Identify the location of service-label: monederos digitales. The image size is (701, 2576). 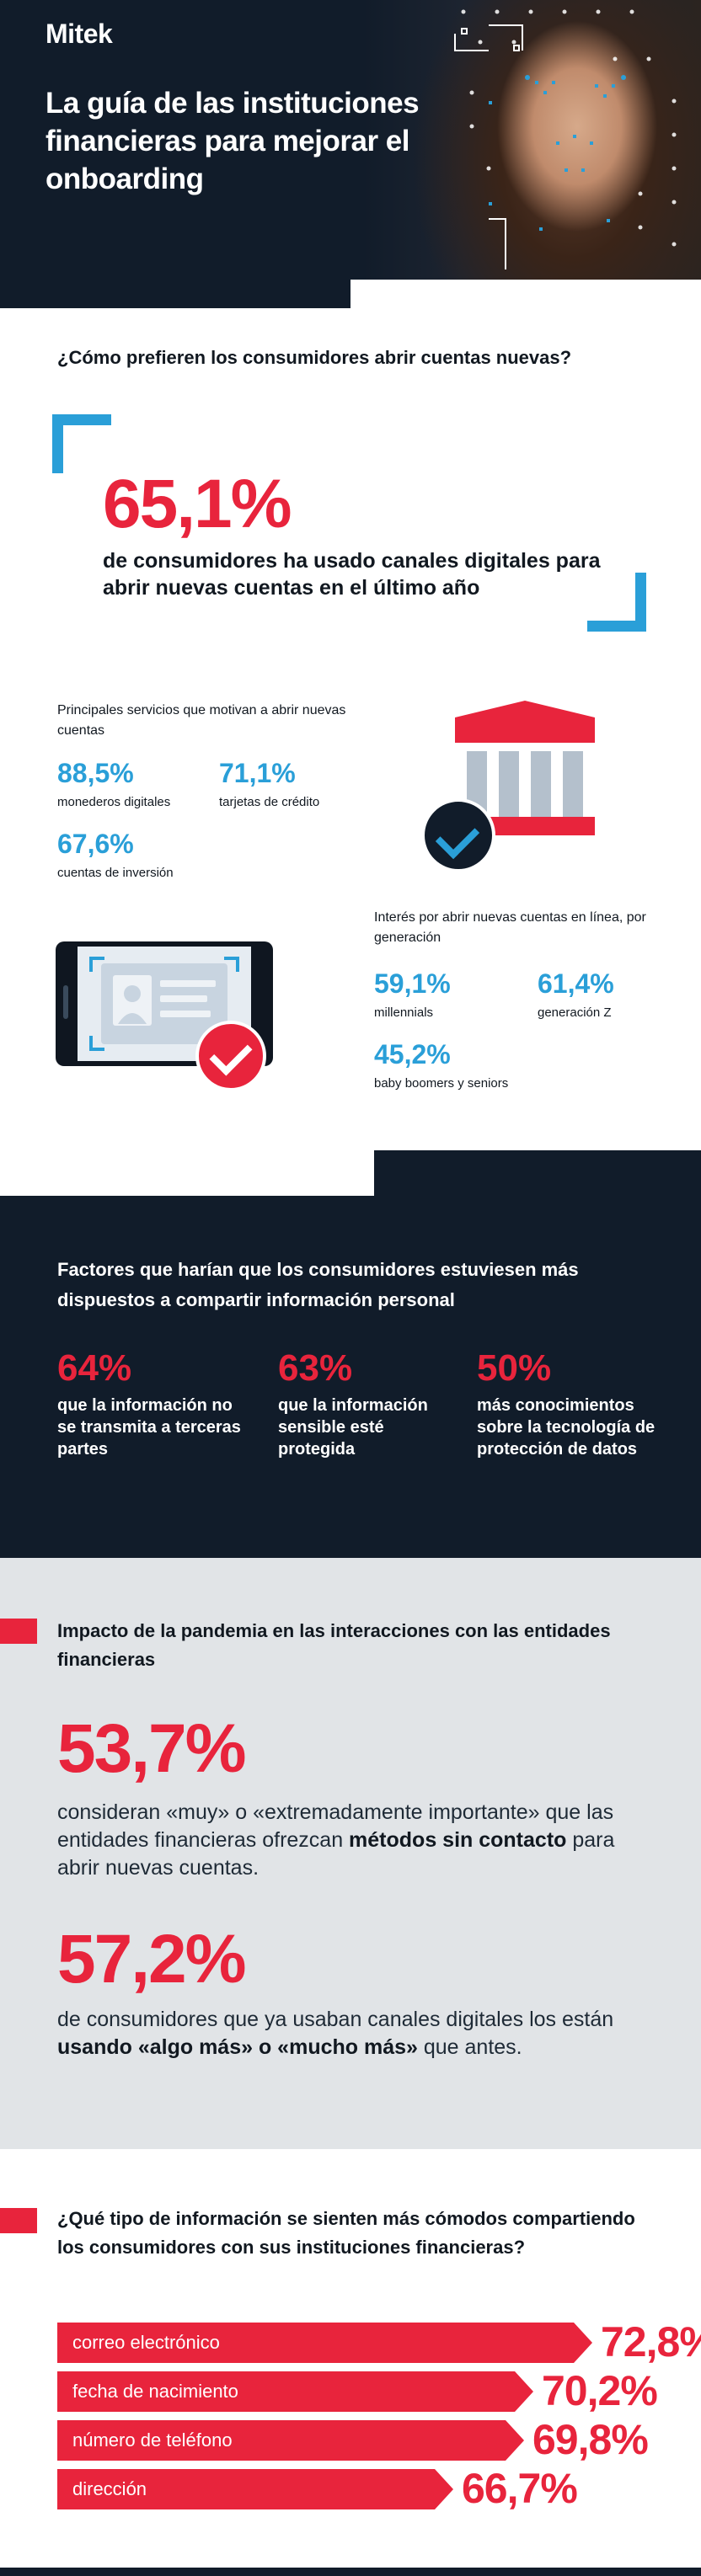
(114, 802).